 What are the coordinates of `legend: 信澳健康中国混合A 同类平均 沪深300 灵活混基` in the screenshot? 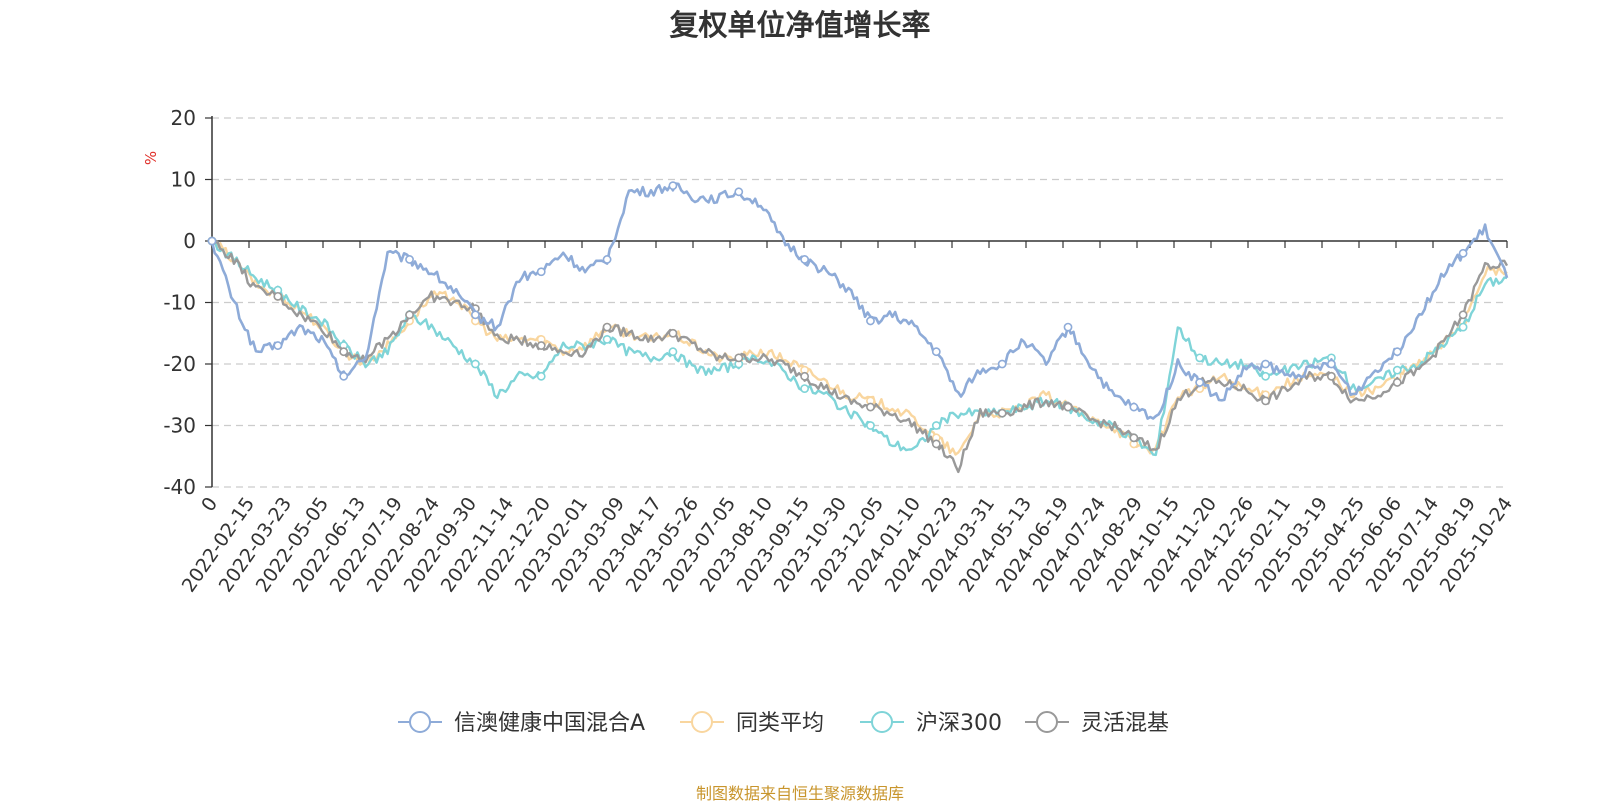 It's located at (783, 723).